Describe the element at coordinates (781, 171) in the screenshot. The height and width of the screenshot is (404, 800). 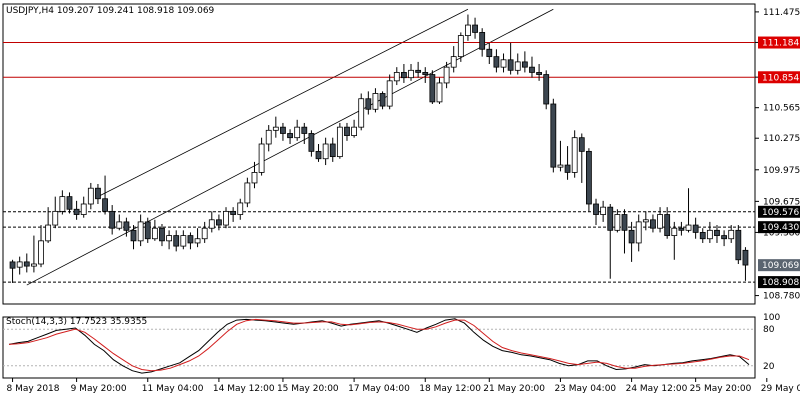
I see `price-tick-label: 109.975` at that location.